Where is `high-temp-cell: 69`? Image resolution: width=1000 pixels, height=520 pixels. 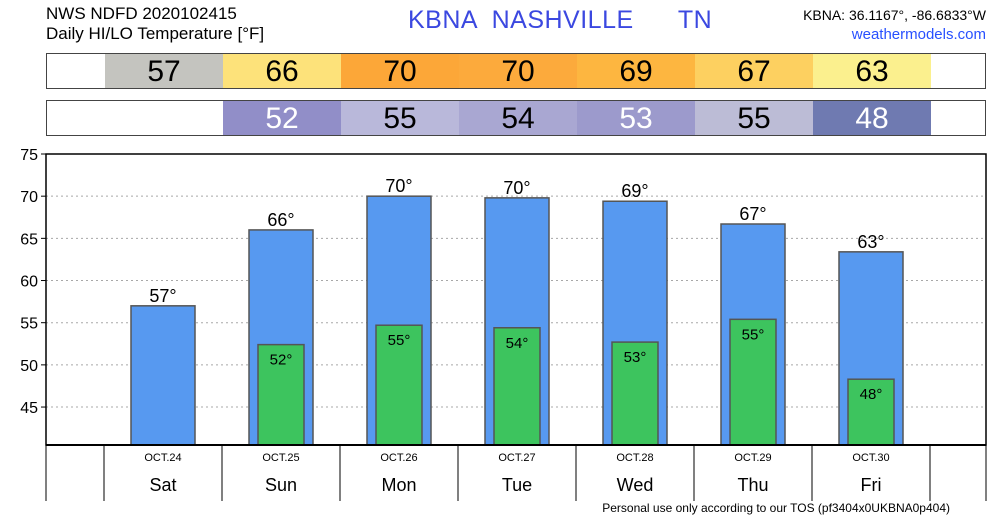 high-temp-cell: 69 is located at coordinates (636, 71).